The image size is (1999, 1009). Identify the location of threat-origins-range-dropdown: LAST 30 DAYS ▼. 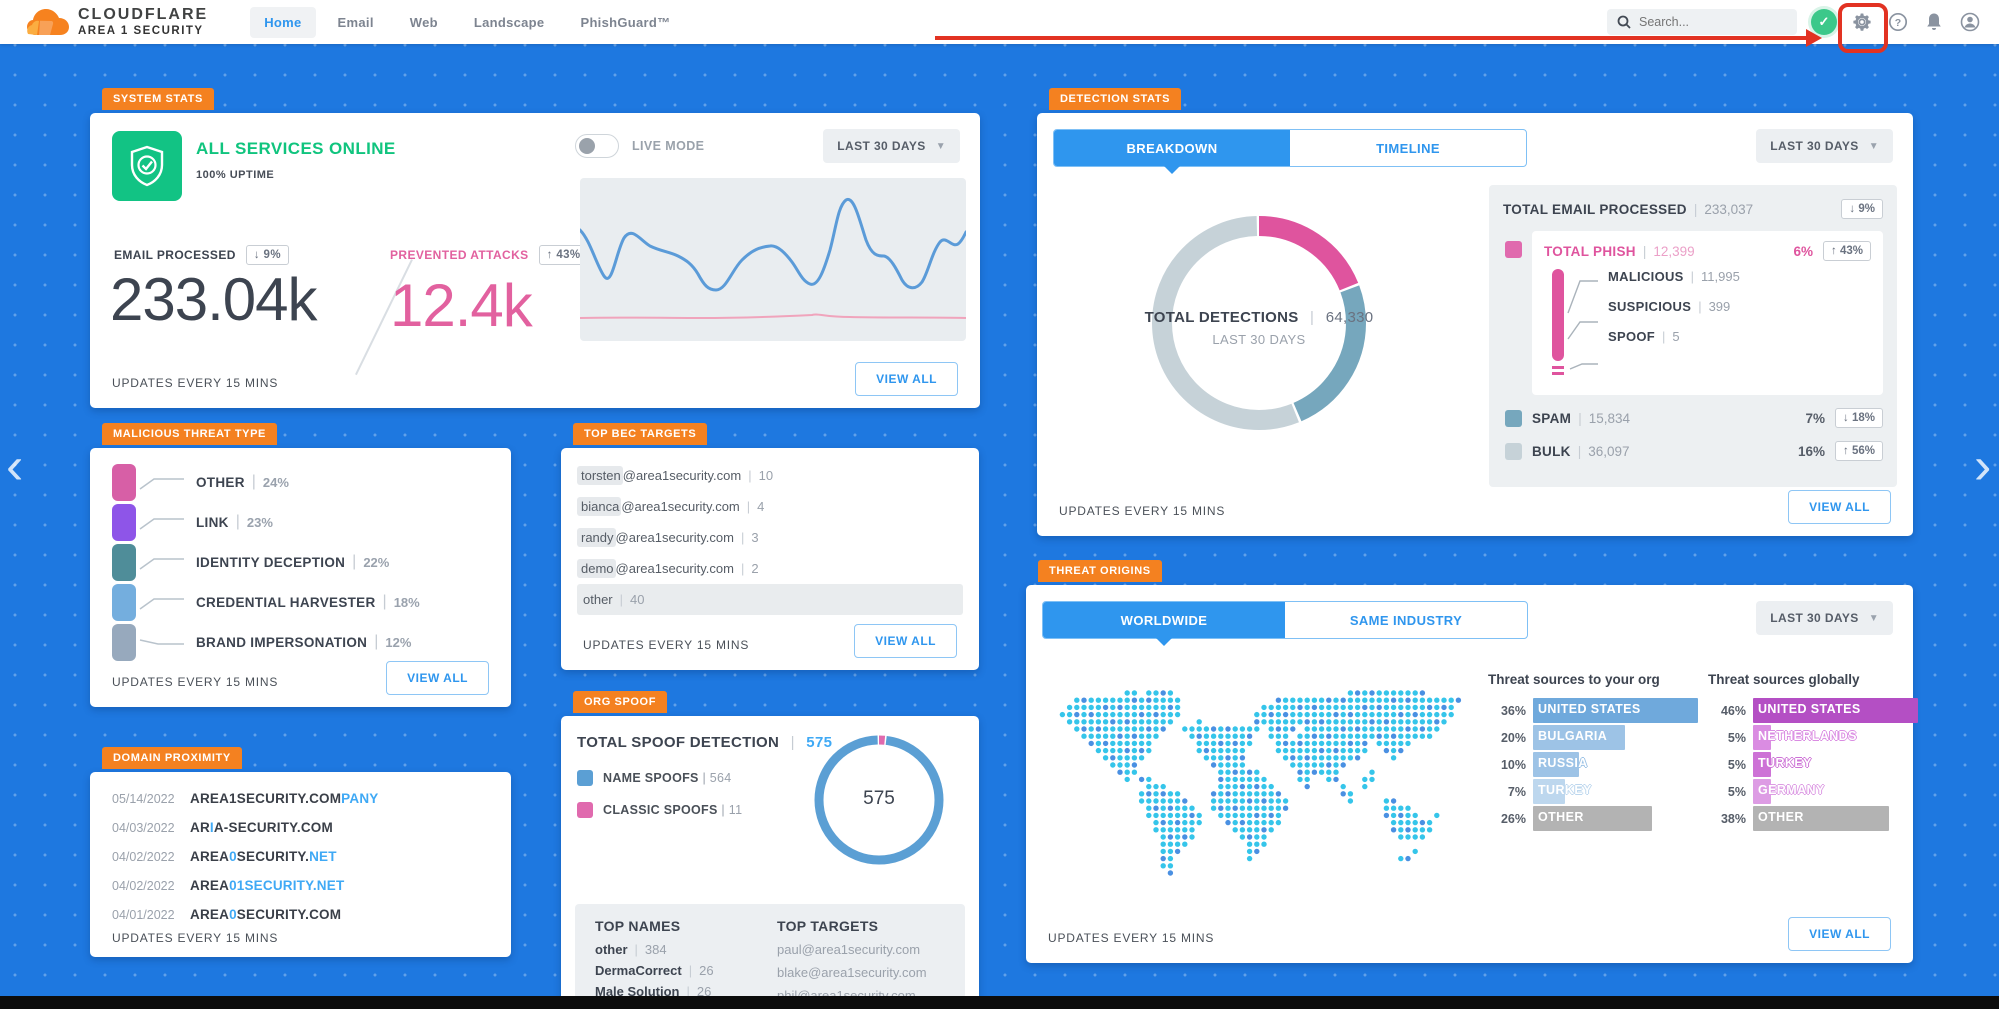
(1824, 618).